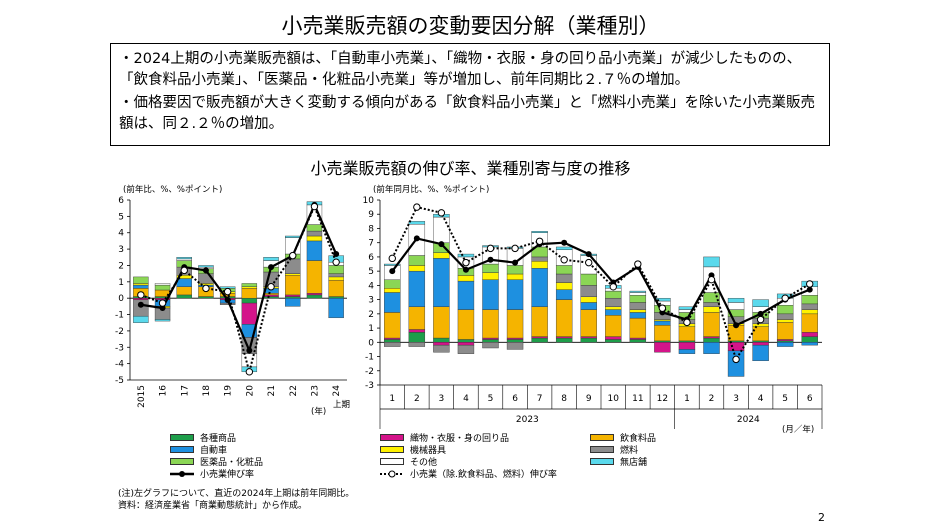 The height and width of the screenshot is (529, 941). What do you see at coordinates (212, 474) in the screenshot?
I see `legend-total: 小売業伸び率` at bounding box center [212, 474].